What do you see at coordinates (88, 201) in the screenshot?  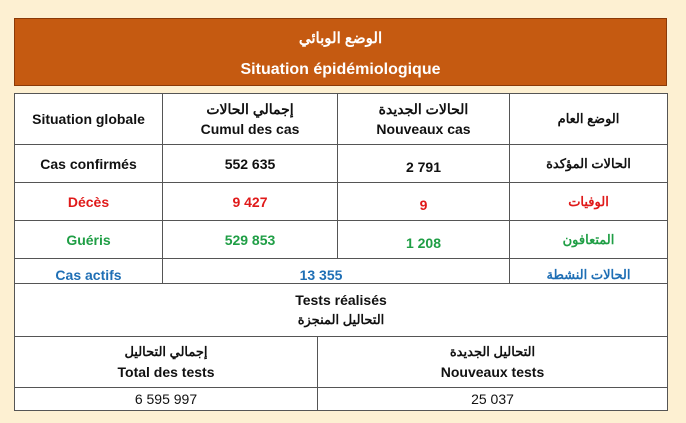 I see `row-label-fr: Décès` at bounding box center [88, 201].